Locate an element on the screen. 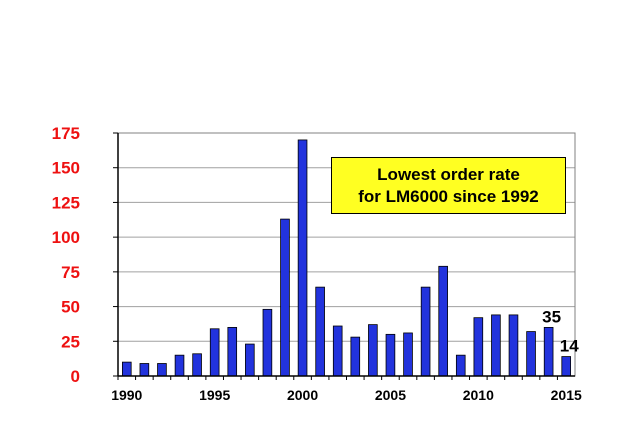  bar-2006 is located at coordinates (408, 354).